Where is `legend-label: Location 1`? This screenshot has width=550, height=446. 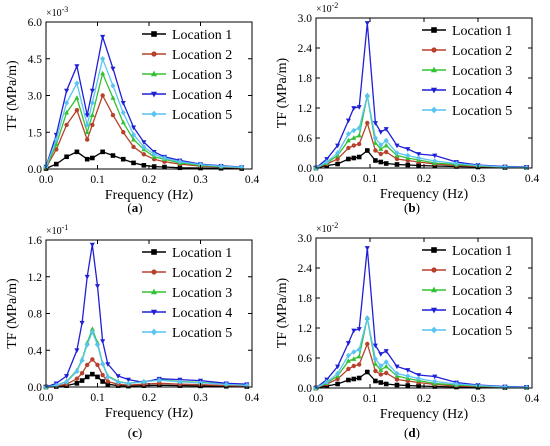 legend-label: Location 1 is located at coordinates (482, 251).